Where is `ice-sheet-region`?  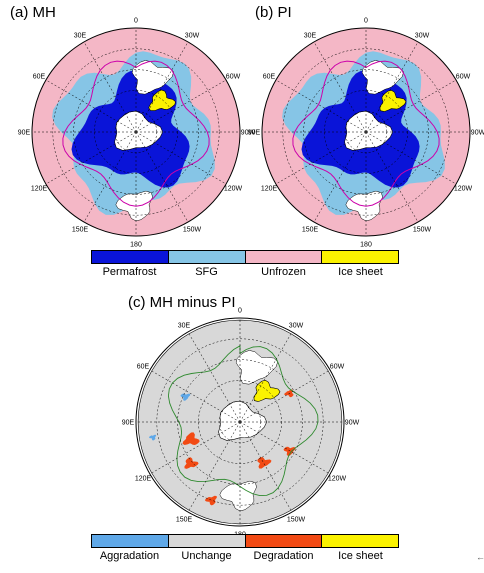
ice-sheet-region is located at coordinates (162, 100).